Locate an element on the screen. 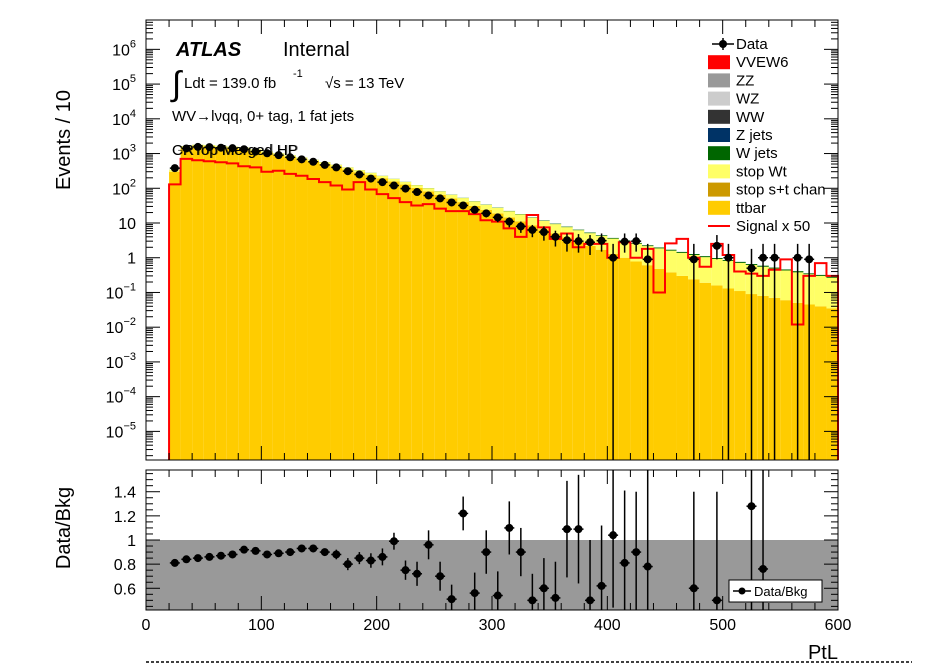 Image resolution: width=946 pixels, height=672 pixels. region-text-2: GRTop Merged HP is located at coordinates (235, 150).